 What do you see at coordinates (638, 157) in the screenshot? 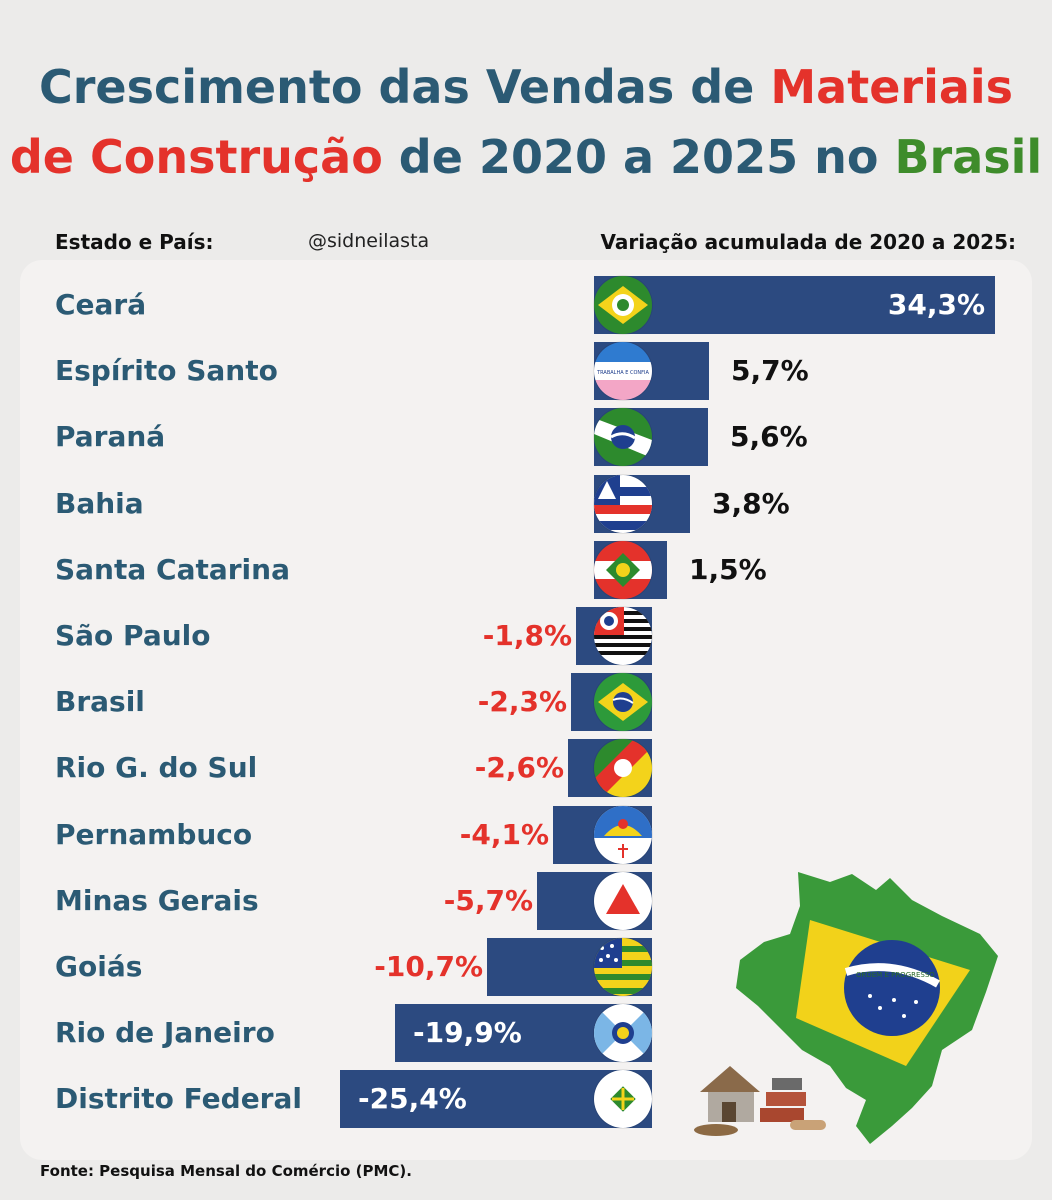
I see `title-part-4: de 2020 a 2025 no` at bounding box center [638, 157].